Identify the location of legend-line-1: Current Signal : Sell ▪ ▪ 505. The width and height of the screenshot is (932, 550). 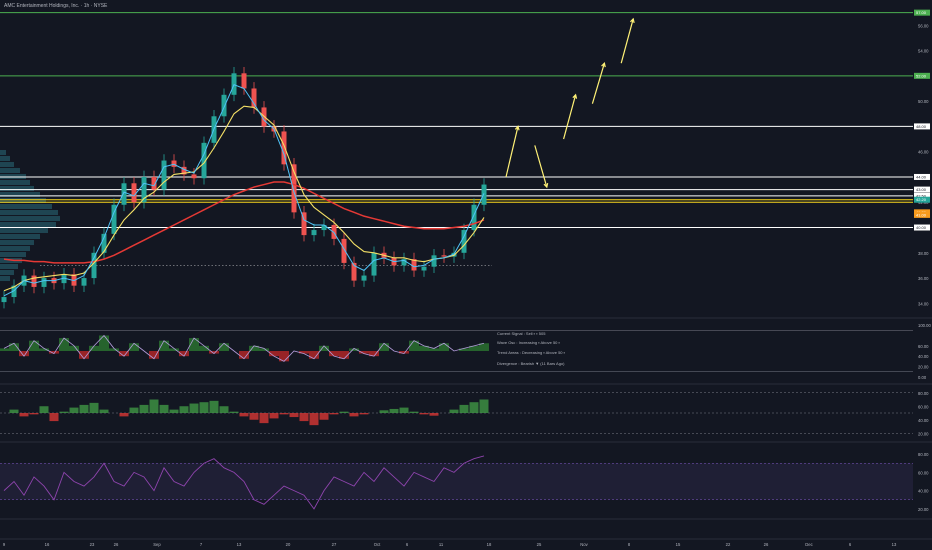
(521, 333).